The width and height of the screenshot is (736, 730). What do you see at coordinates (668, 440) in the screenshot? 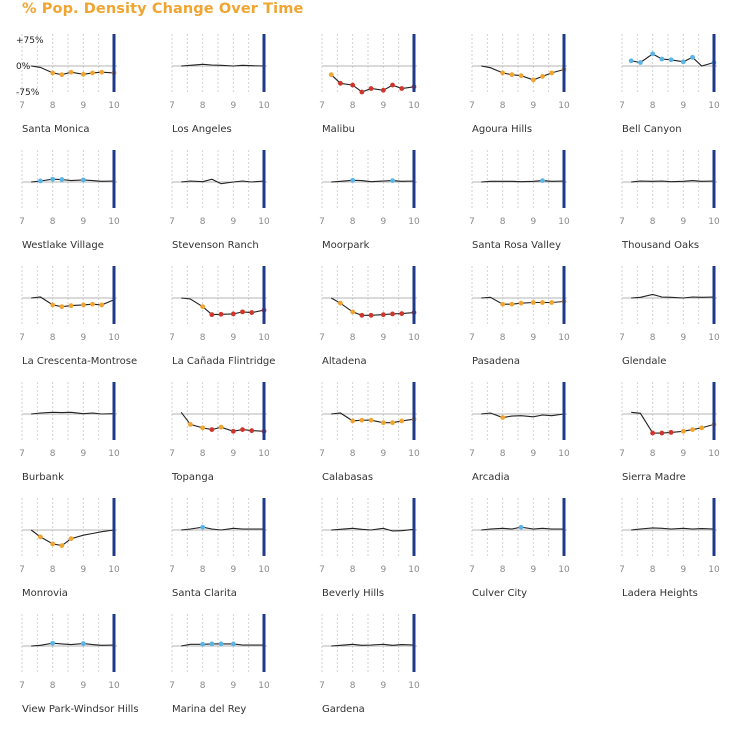
I see `chart-panel: 7 8 9 10 Sierra Madre` at bounding box center [668, 440].